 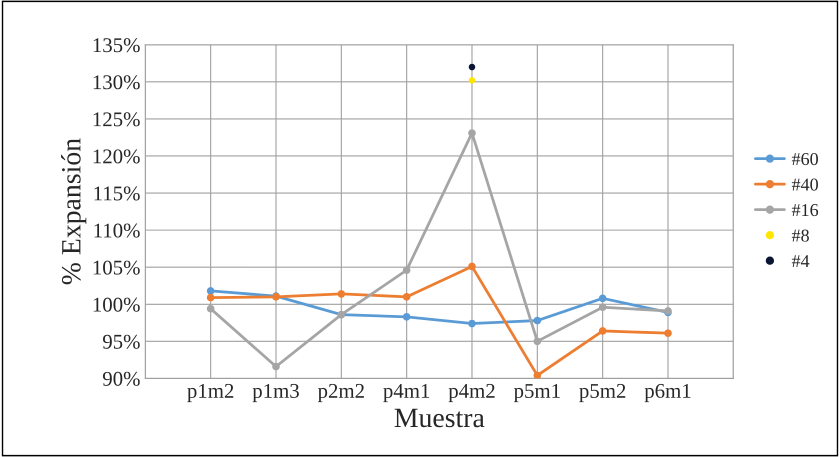 I want to click on y-tick-label: 130%, so click(x=117, y=82).